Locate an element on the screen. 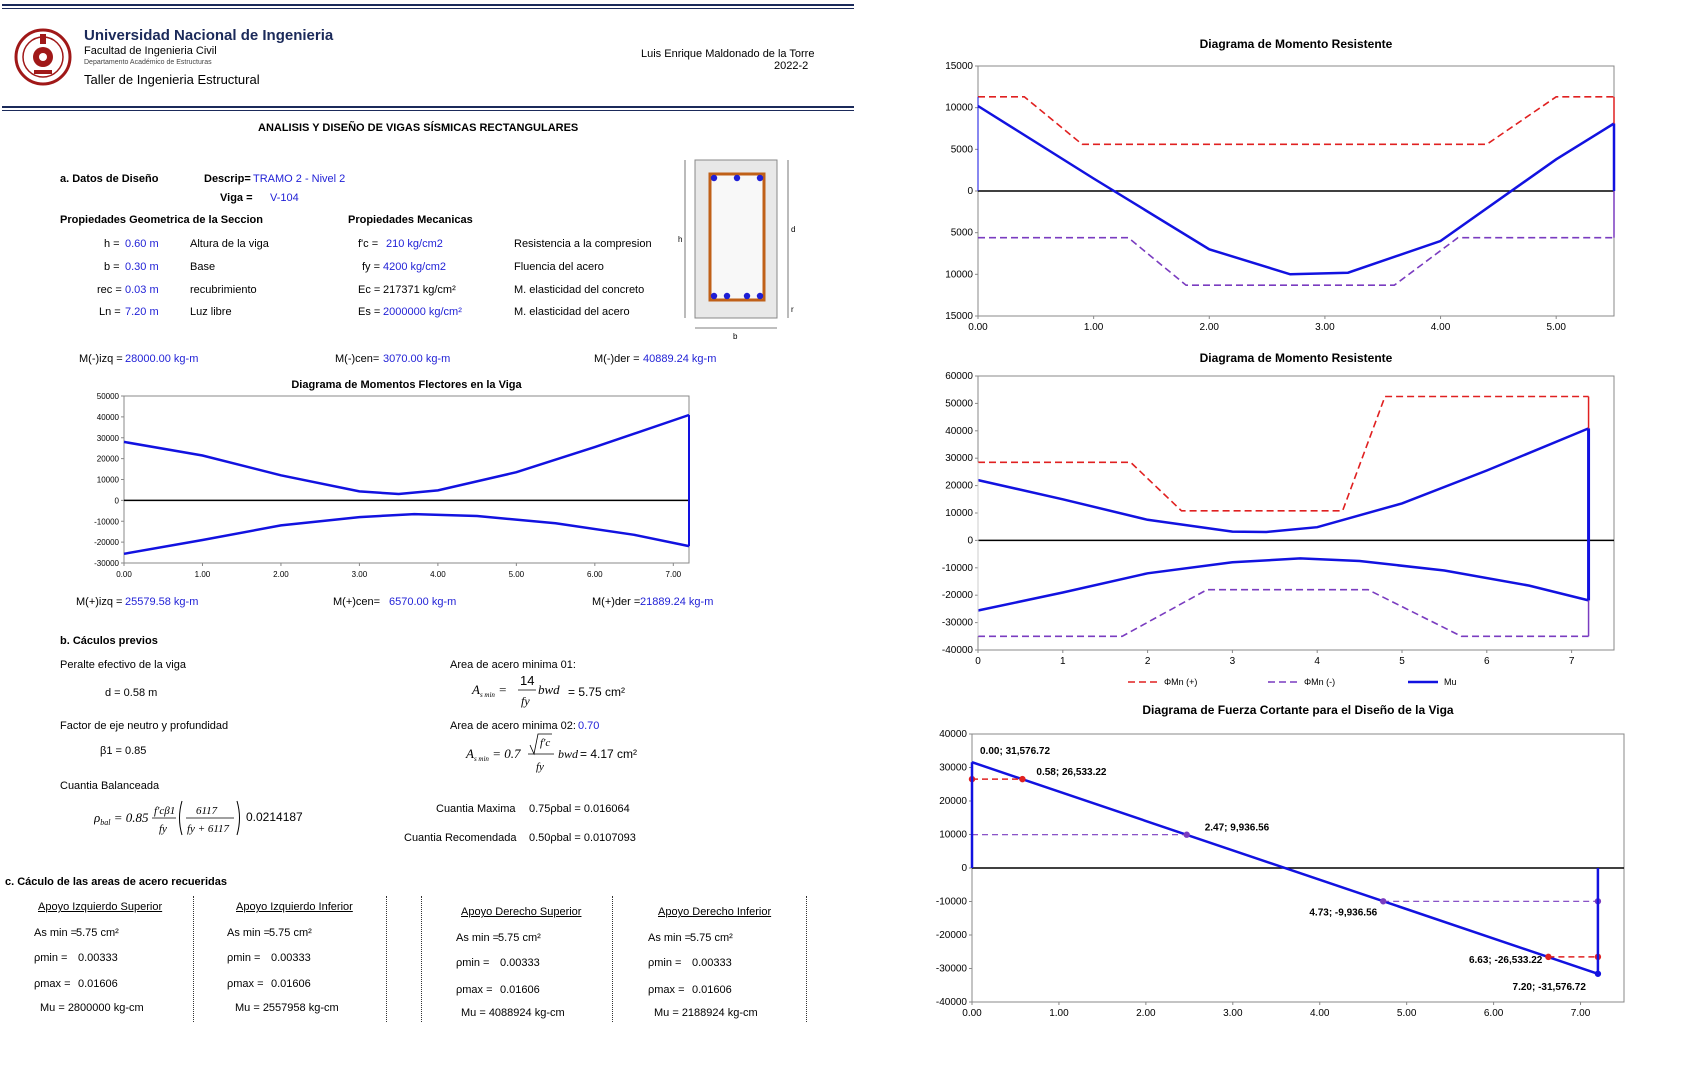 The width and height of the screenshot is (1705, 1074). mu-value: Mu = 2188924 kg-cm is located at coordinates (706, 1013).